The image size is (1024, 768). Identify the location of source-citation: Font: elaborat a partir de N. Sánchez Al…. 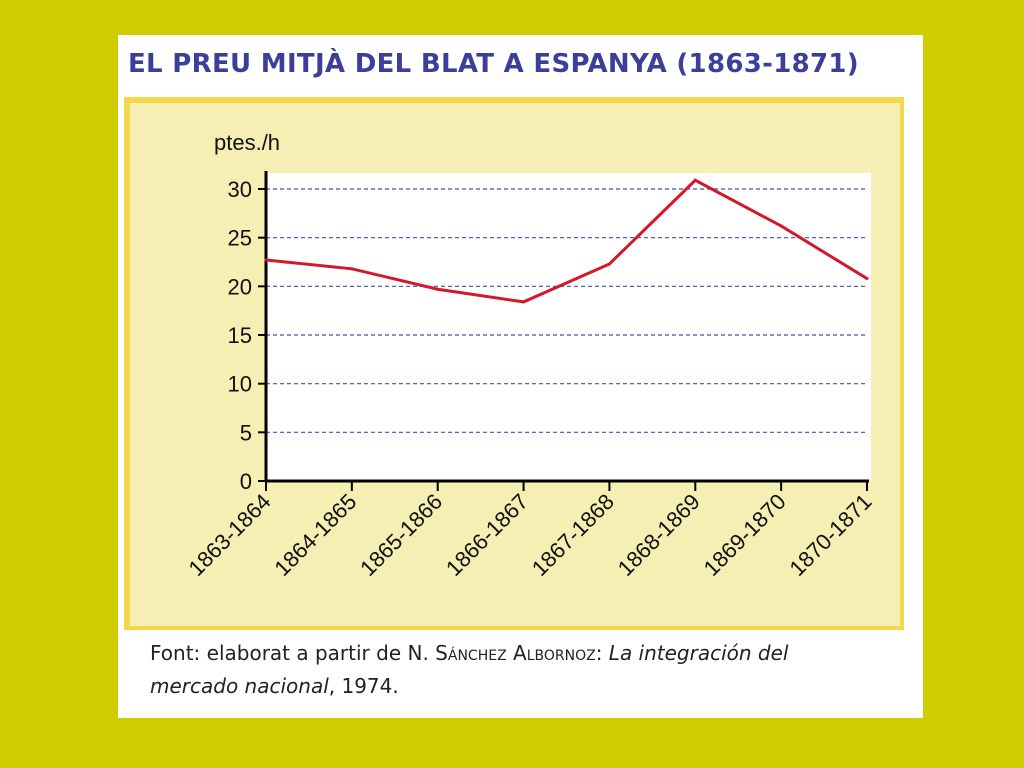
(520, 670).